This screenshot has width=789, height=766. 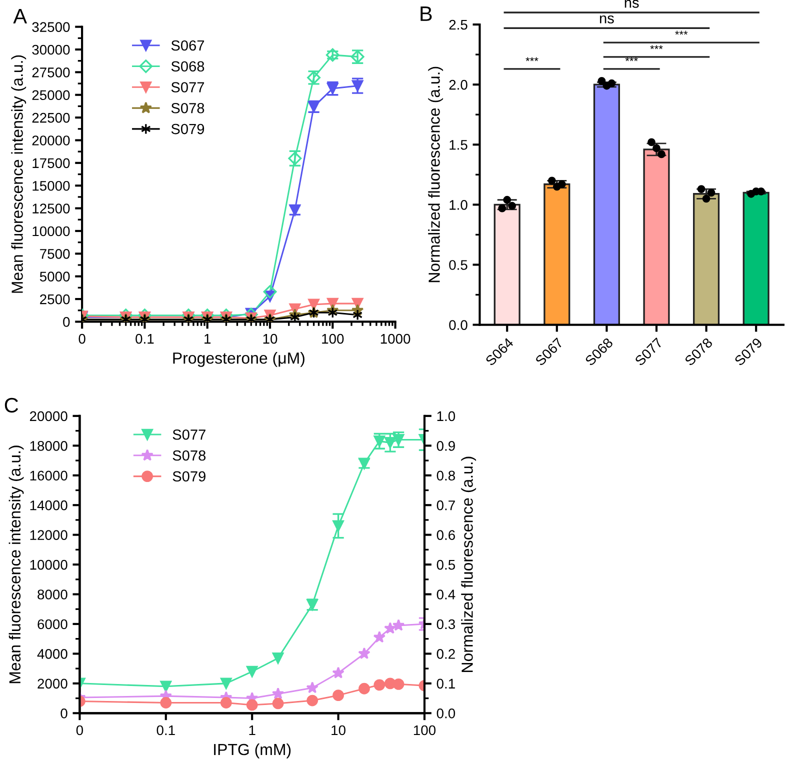 I want to click on chart-title: A, so click(x=20, y=16).